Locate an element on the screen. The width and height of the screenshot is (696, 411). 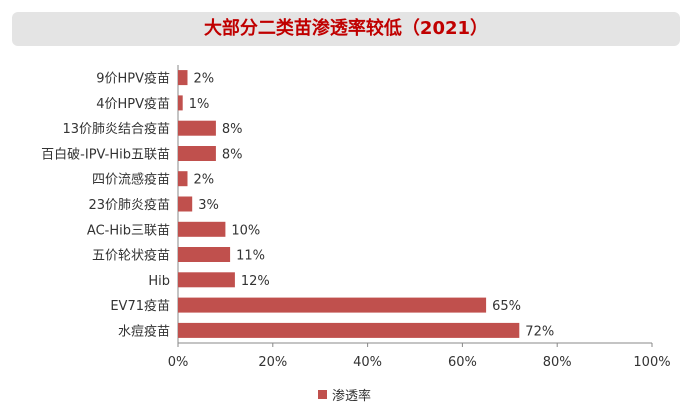
category-label: 13价肺炎结合疫苗 is located at coordinates (116, 129).